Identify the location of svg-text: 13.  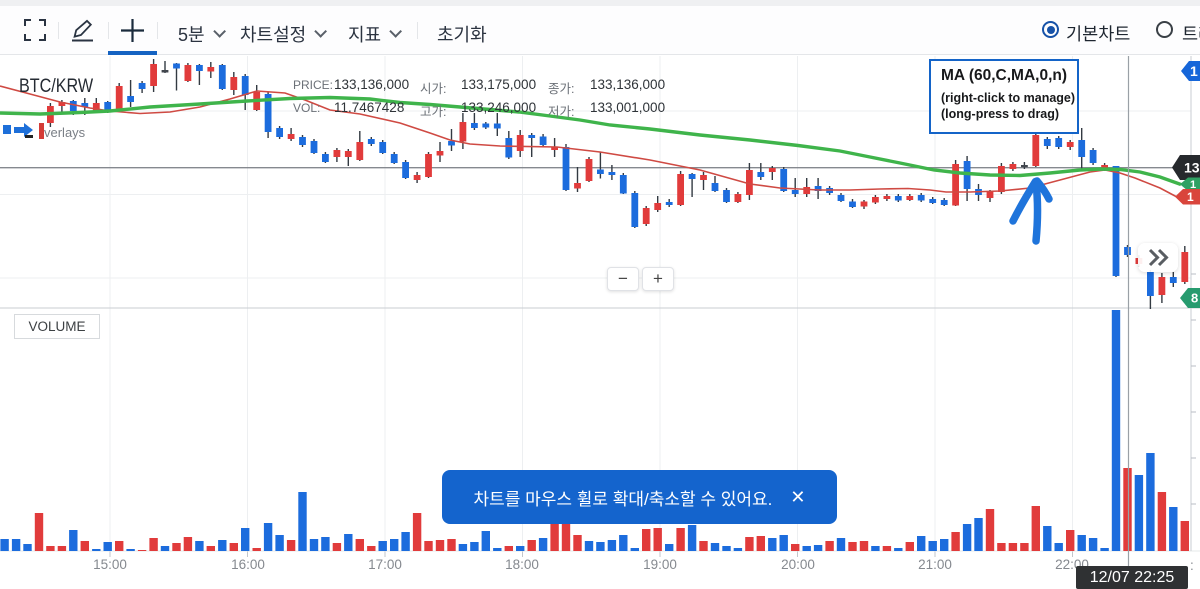
(1192, 168).